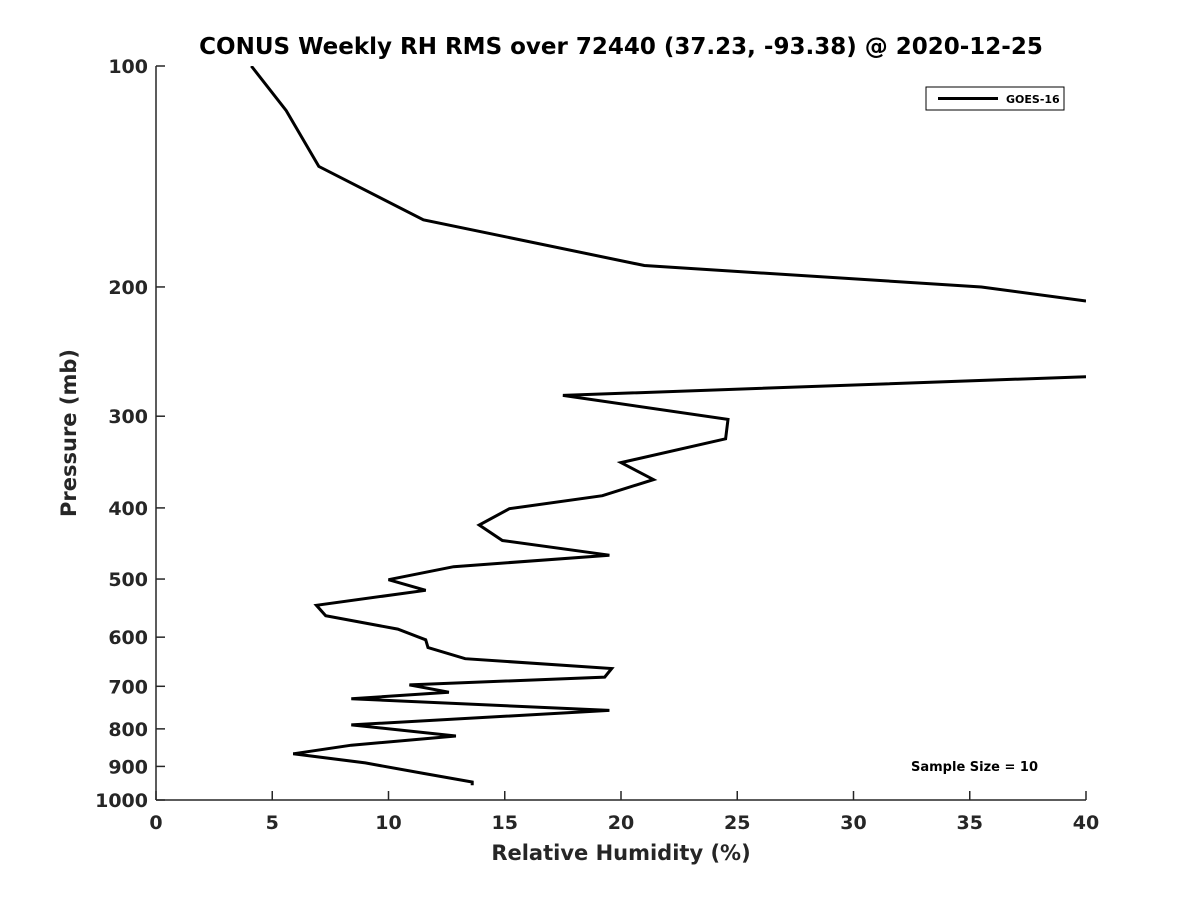 This screenshot has height=900, width=1200. Describe the element at coordinates (272, 823) in the screenshot. I see `x-tick-label: 5` at that location.